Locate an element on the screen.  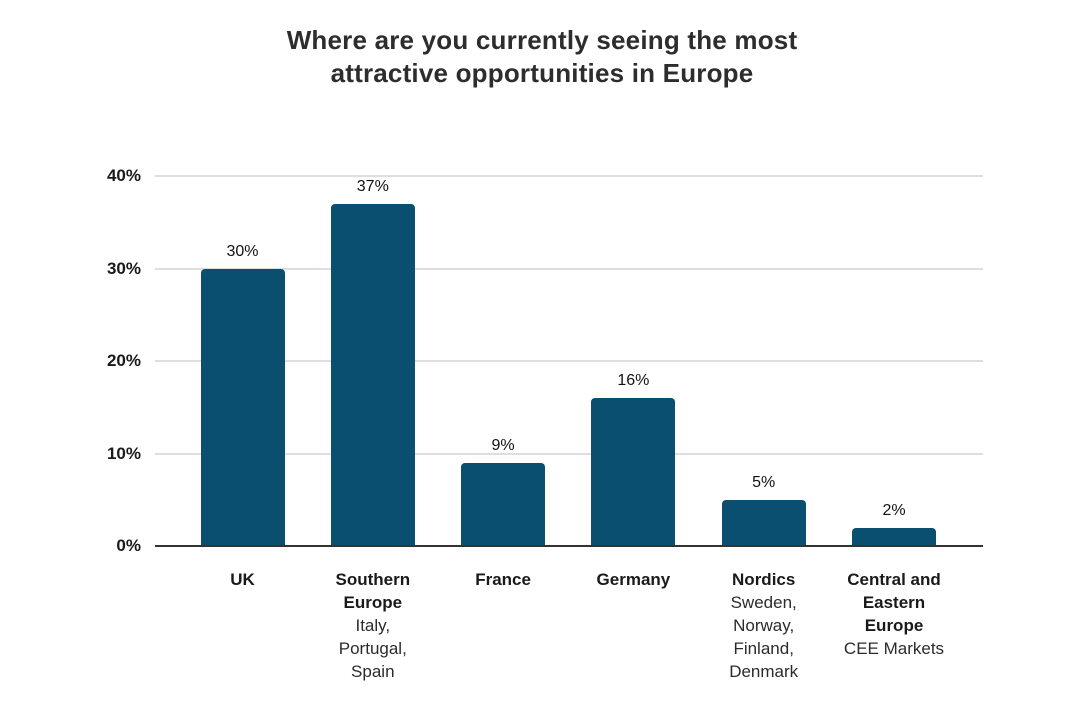
x-axis-label-main-line: Central and is located at coordinates (894, 579).